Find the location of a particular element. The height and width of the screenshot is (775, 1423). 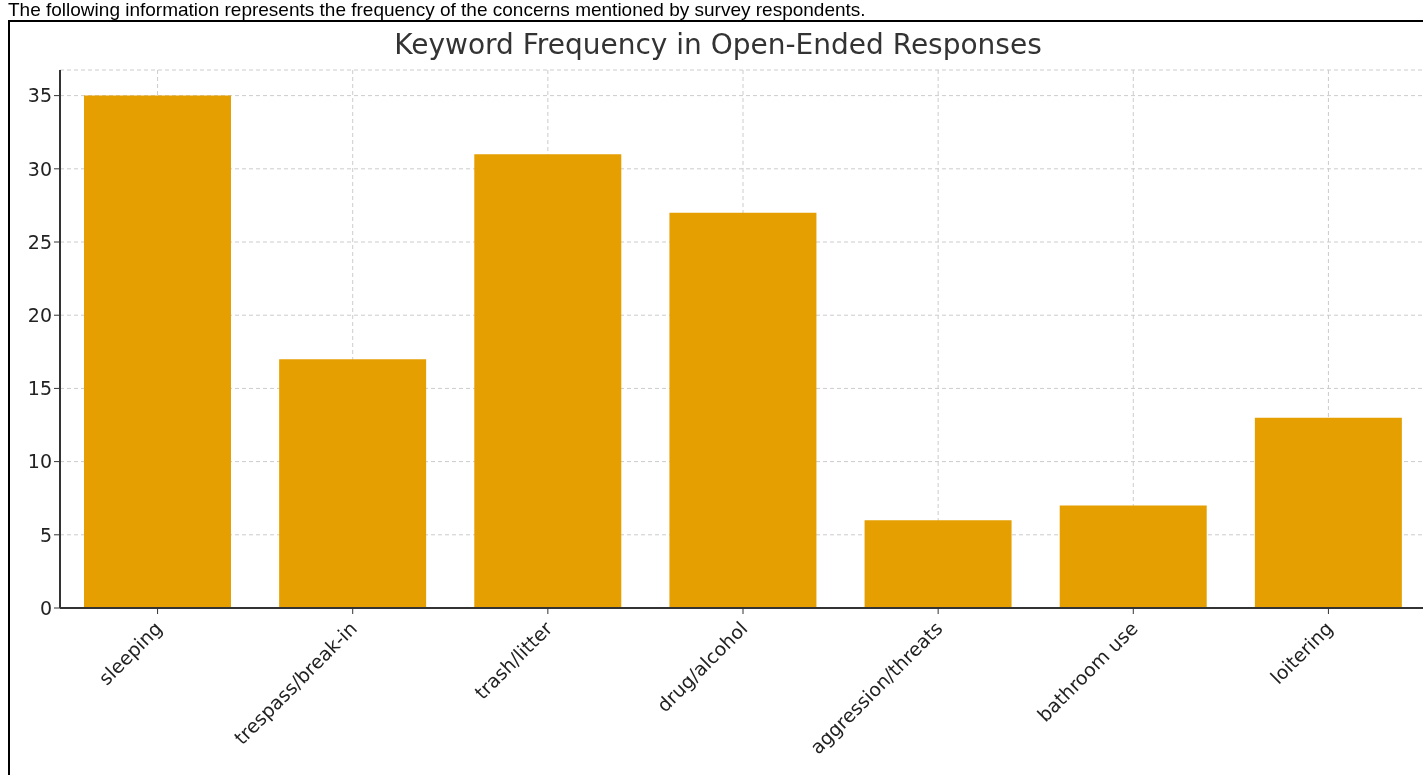

y-tick-label: 35 is located at coordinates (39, 95).